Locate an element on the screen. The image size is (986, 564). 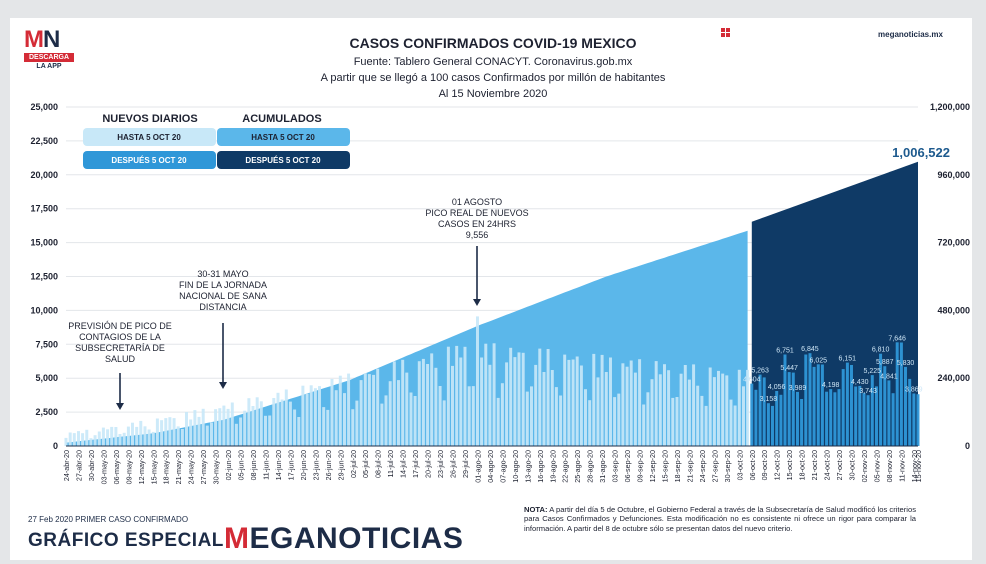
x-tick-label: 08-jul-20 is located at coordinates (378, 464).